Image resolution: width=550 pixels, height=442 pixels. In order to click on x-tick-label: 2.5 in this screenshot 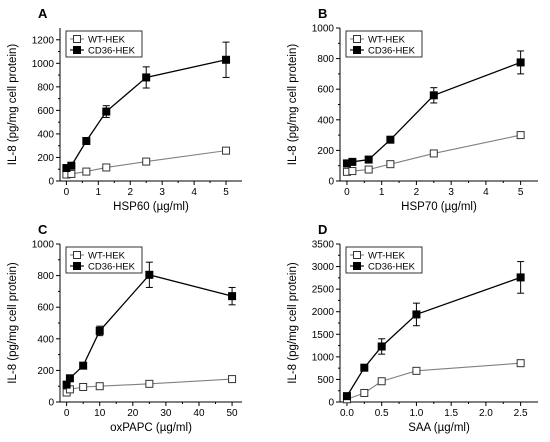, I will do `click(521, 413)`.